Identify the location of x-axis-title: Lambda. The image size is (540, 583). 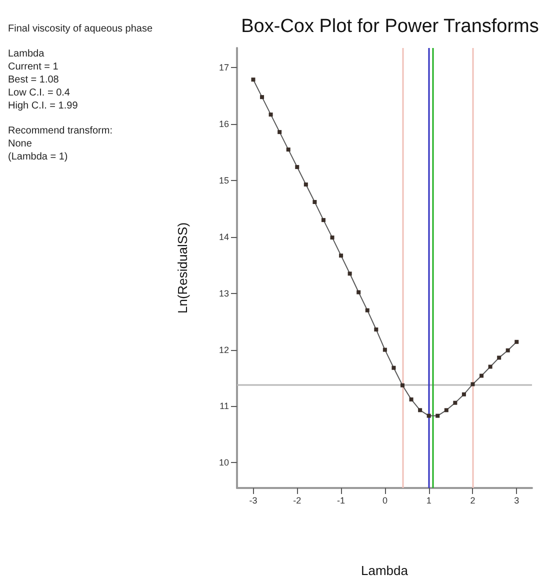
(385, 570).